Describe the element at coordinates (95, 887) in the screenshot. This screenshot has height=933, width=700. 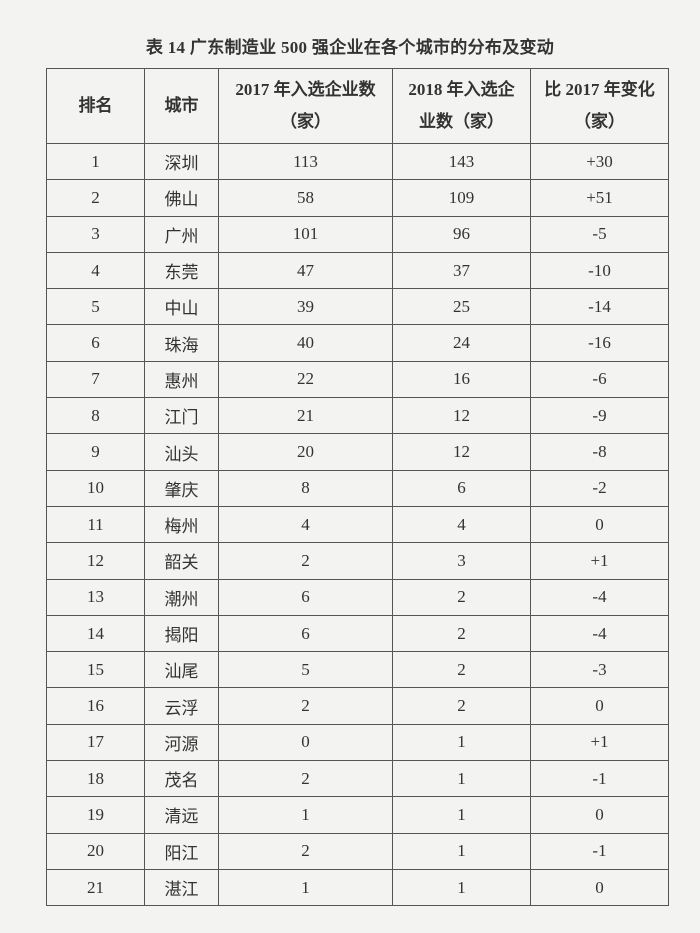
I see `cell-rank: 21` at that location.